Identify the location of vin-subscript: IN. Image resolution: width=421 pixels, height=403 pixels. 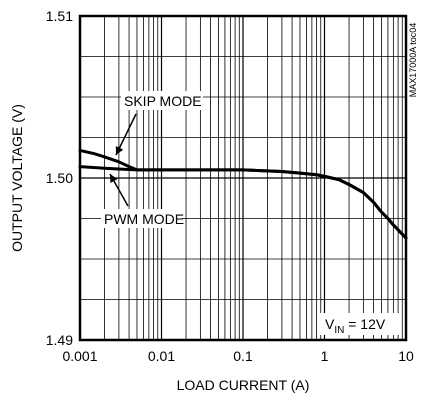
(339, 330).